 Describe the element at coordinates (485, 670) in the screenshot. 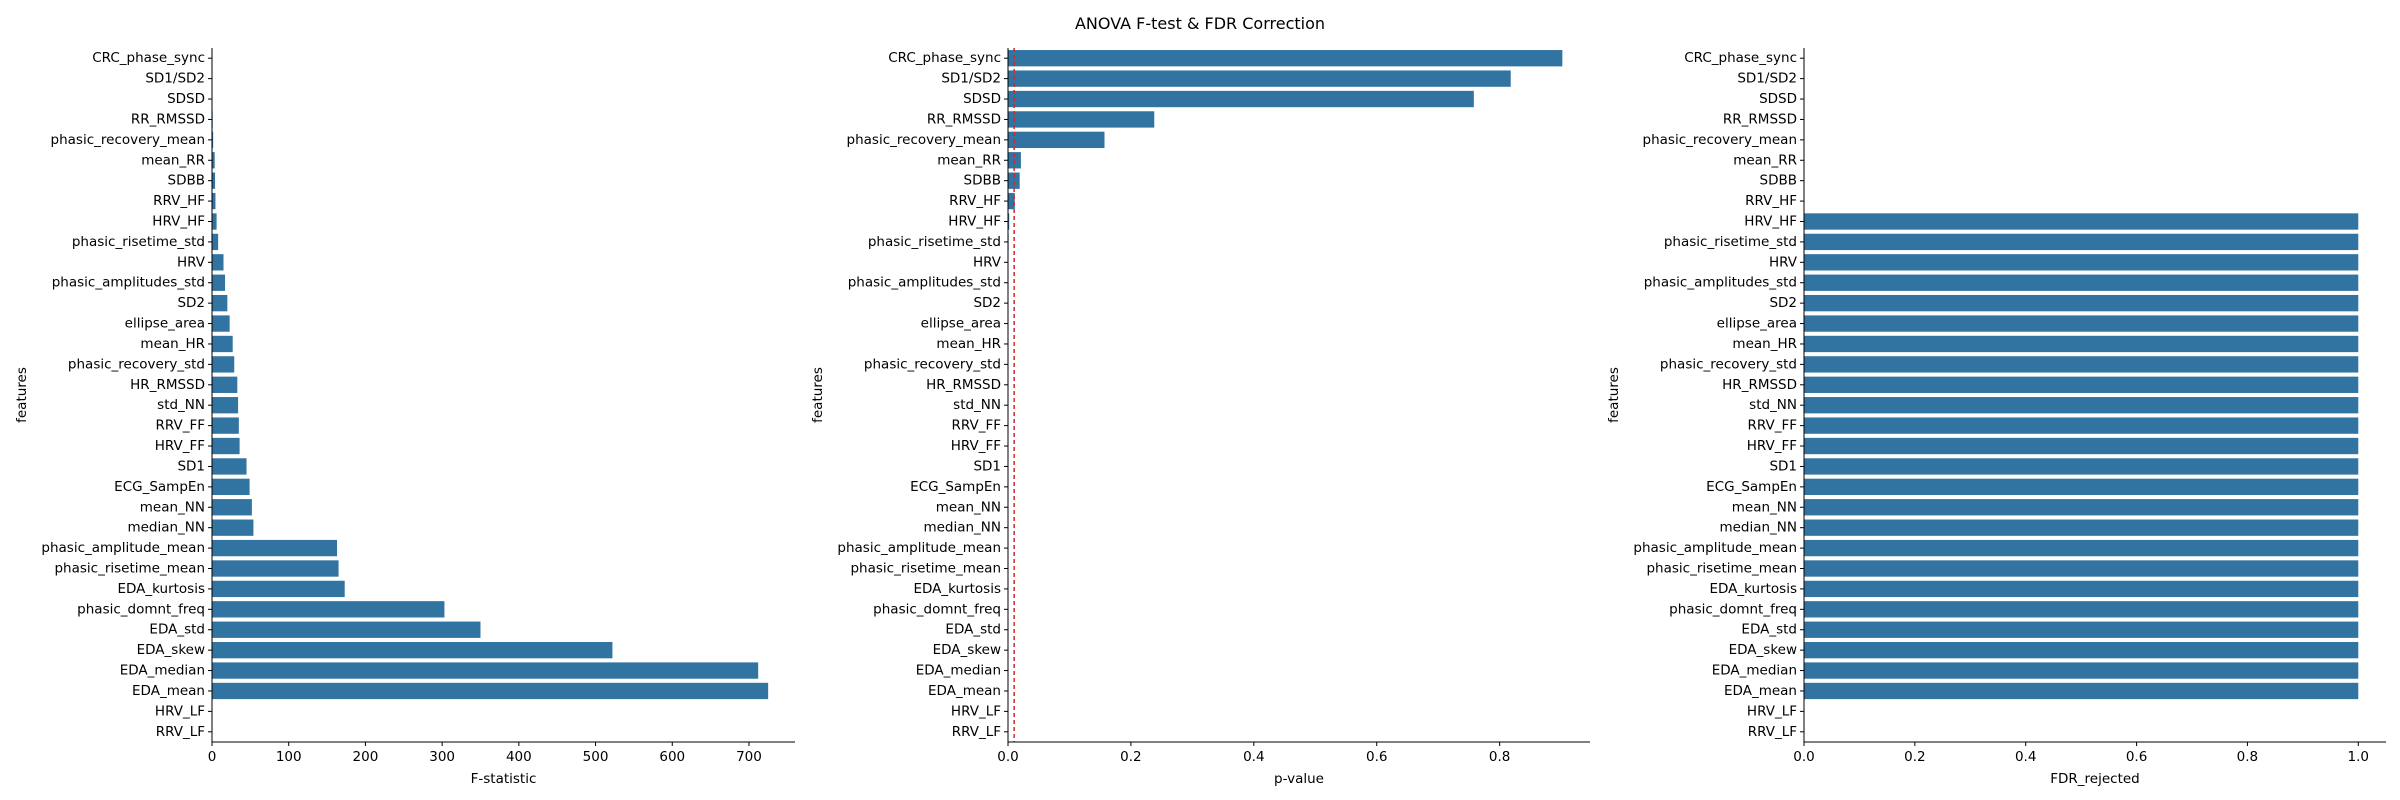

I see `bar-EDA_median` at that location.